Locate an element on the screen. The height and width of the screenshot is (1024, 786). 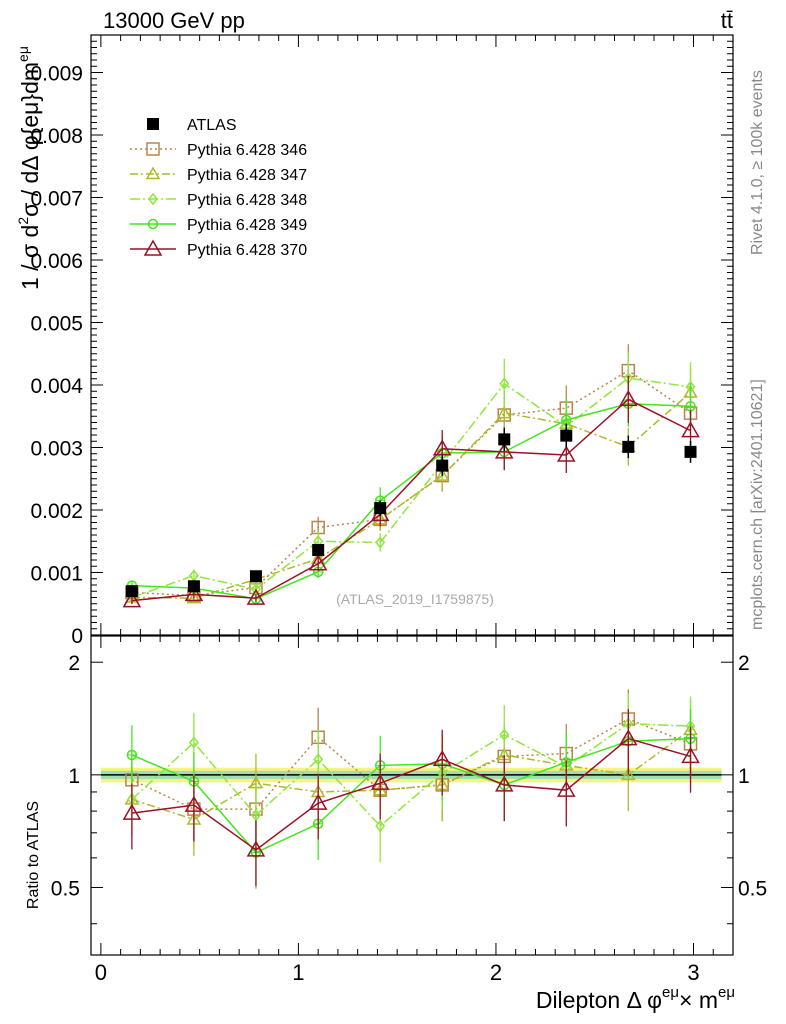
ratio-tick-label-right: 1 is located at coordinates (744, 776).